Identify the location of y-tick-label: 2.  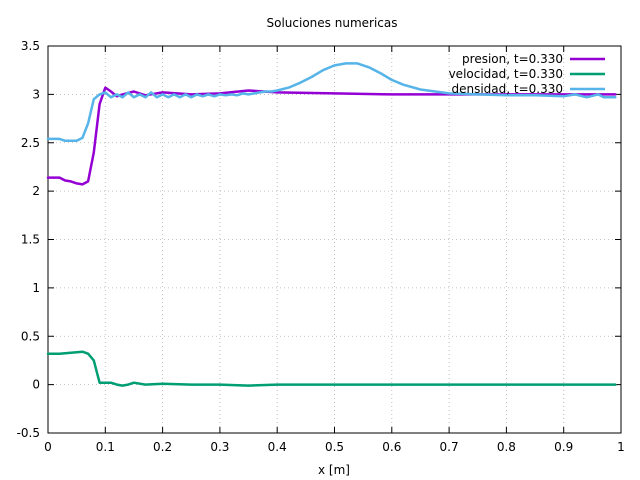
(36, 191).